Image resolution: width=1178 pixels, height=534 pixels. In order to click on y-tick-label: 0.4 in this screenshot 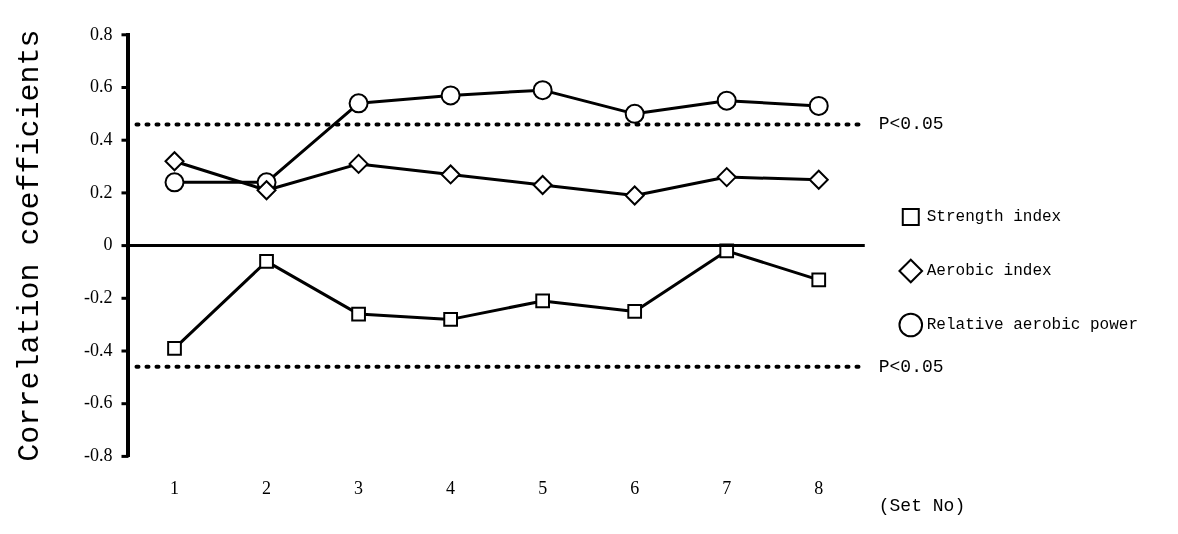, I will do `click(101, 138)`.